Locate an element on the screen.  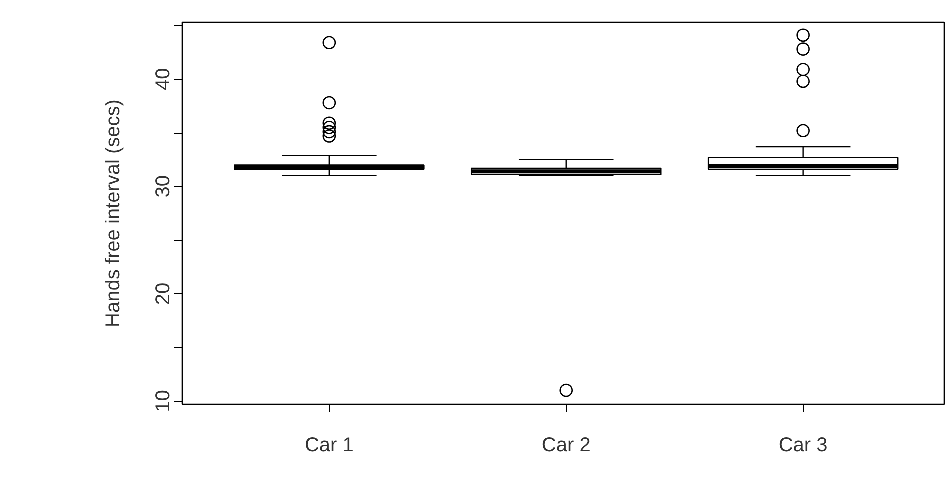
y-tick-label: 20 is located at coordinates (163, 294).